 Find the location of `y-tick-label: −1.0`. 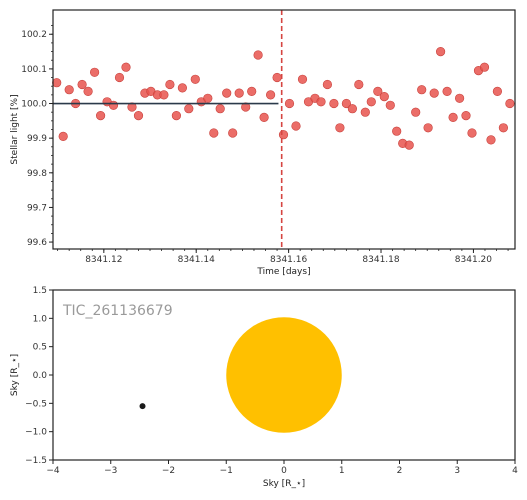

y-tick-label: −1.0 is located at coordinates (36, 433).